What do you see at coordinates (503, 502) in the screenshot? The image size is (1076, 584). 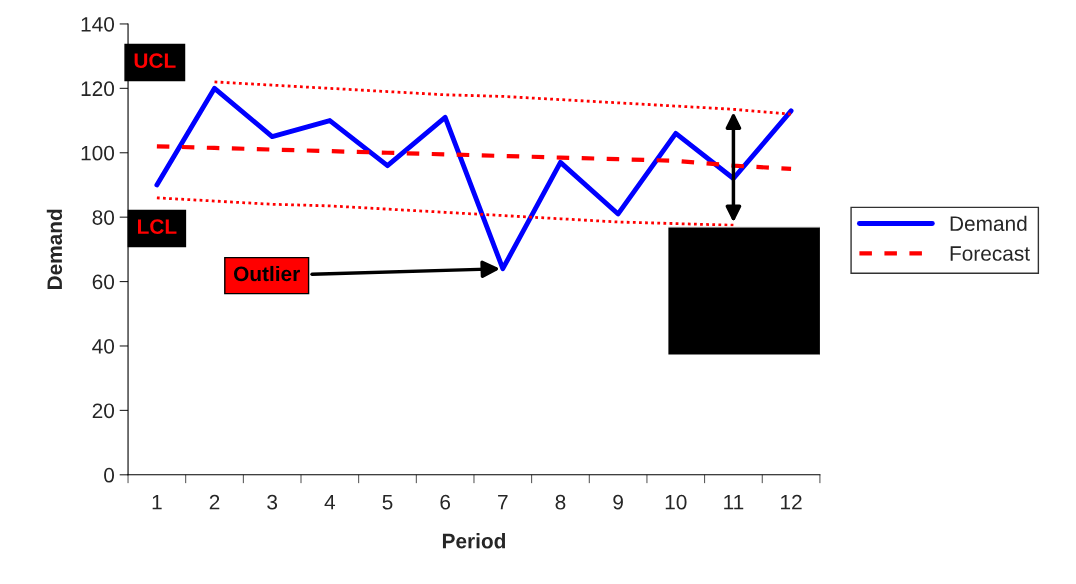 I see `x-tick-label: 7` at bounding box center [503, 502].